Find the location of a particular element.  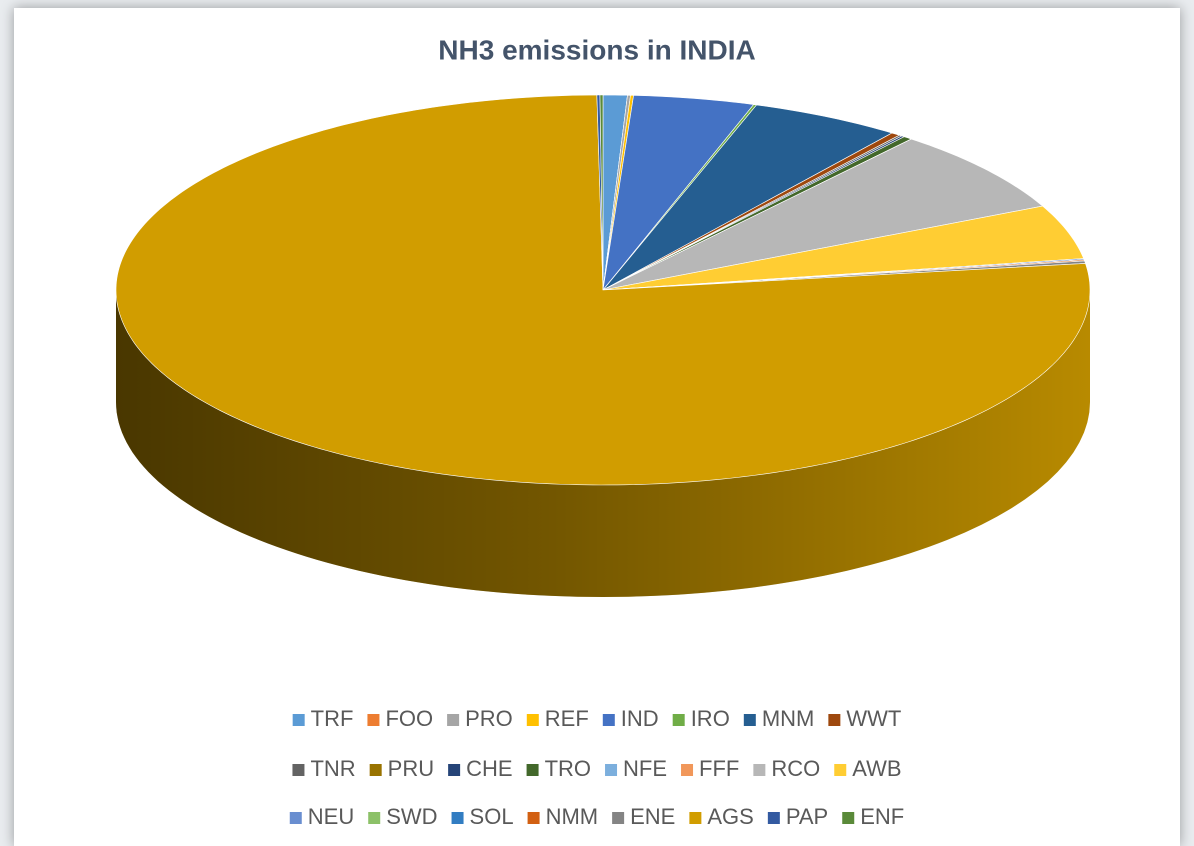

legend-item: IRO is located at coordinates (701, 718).